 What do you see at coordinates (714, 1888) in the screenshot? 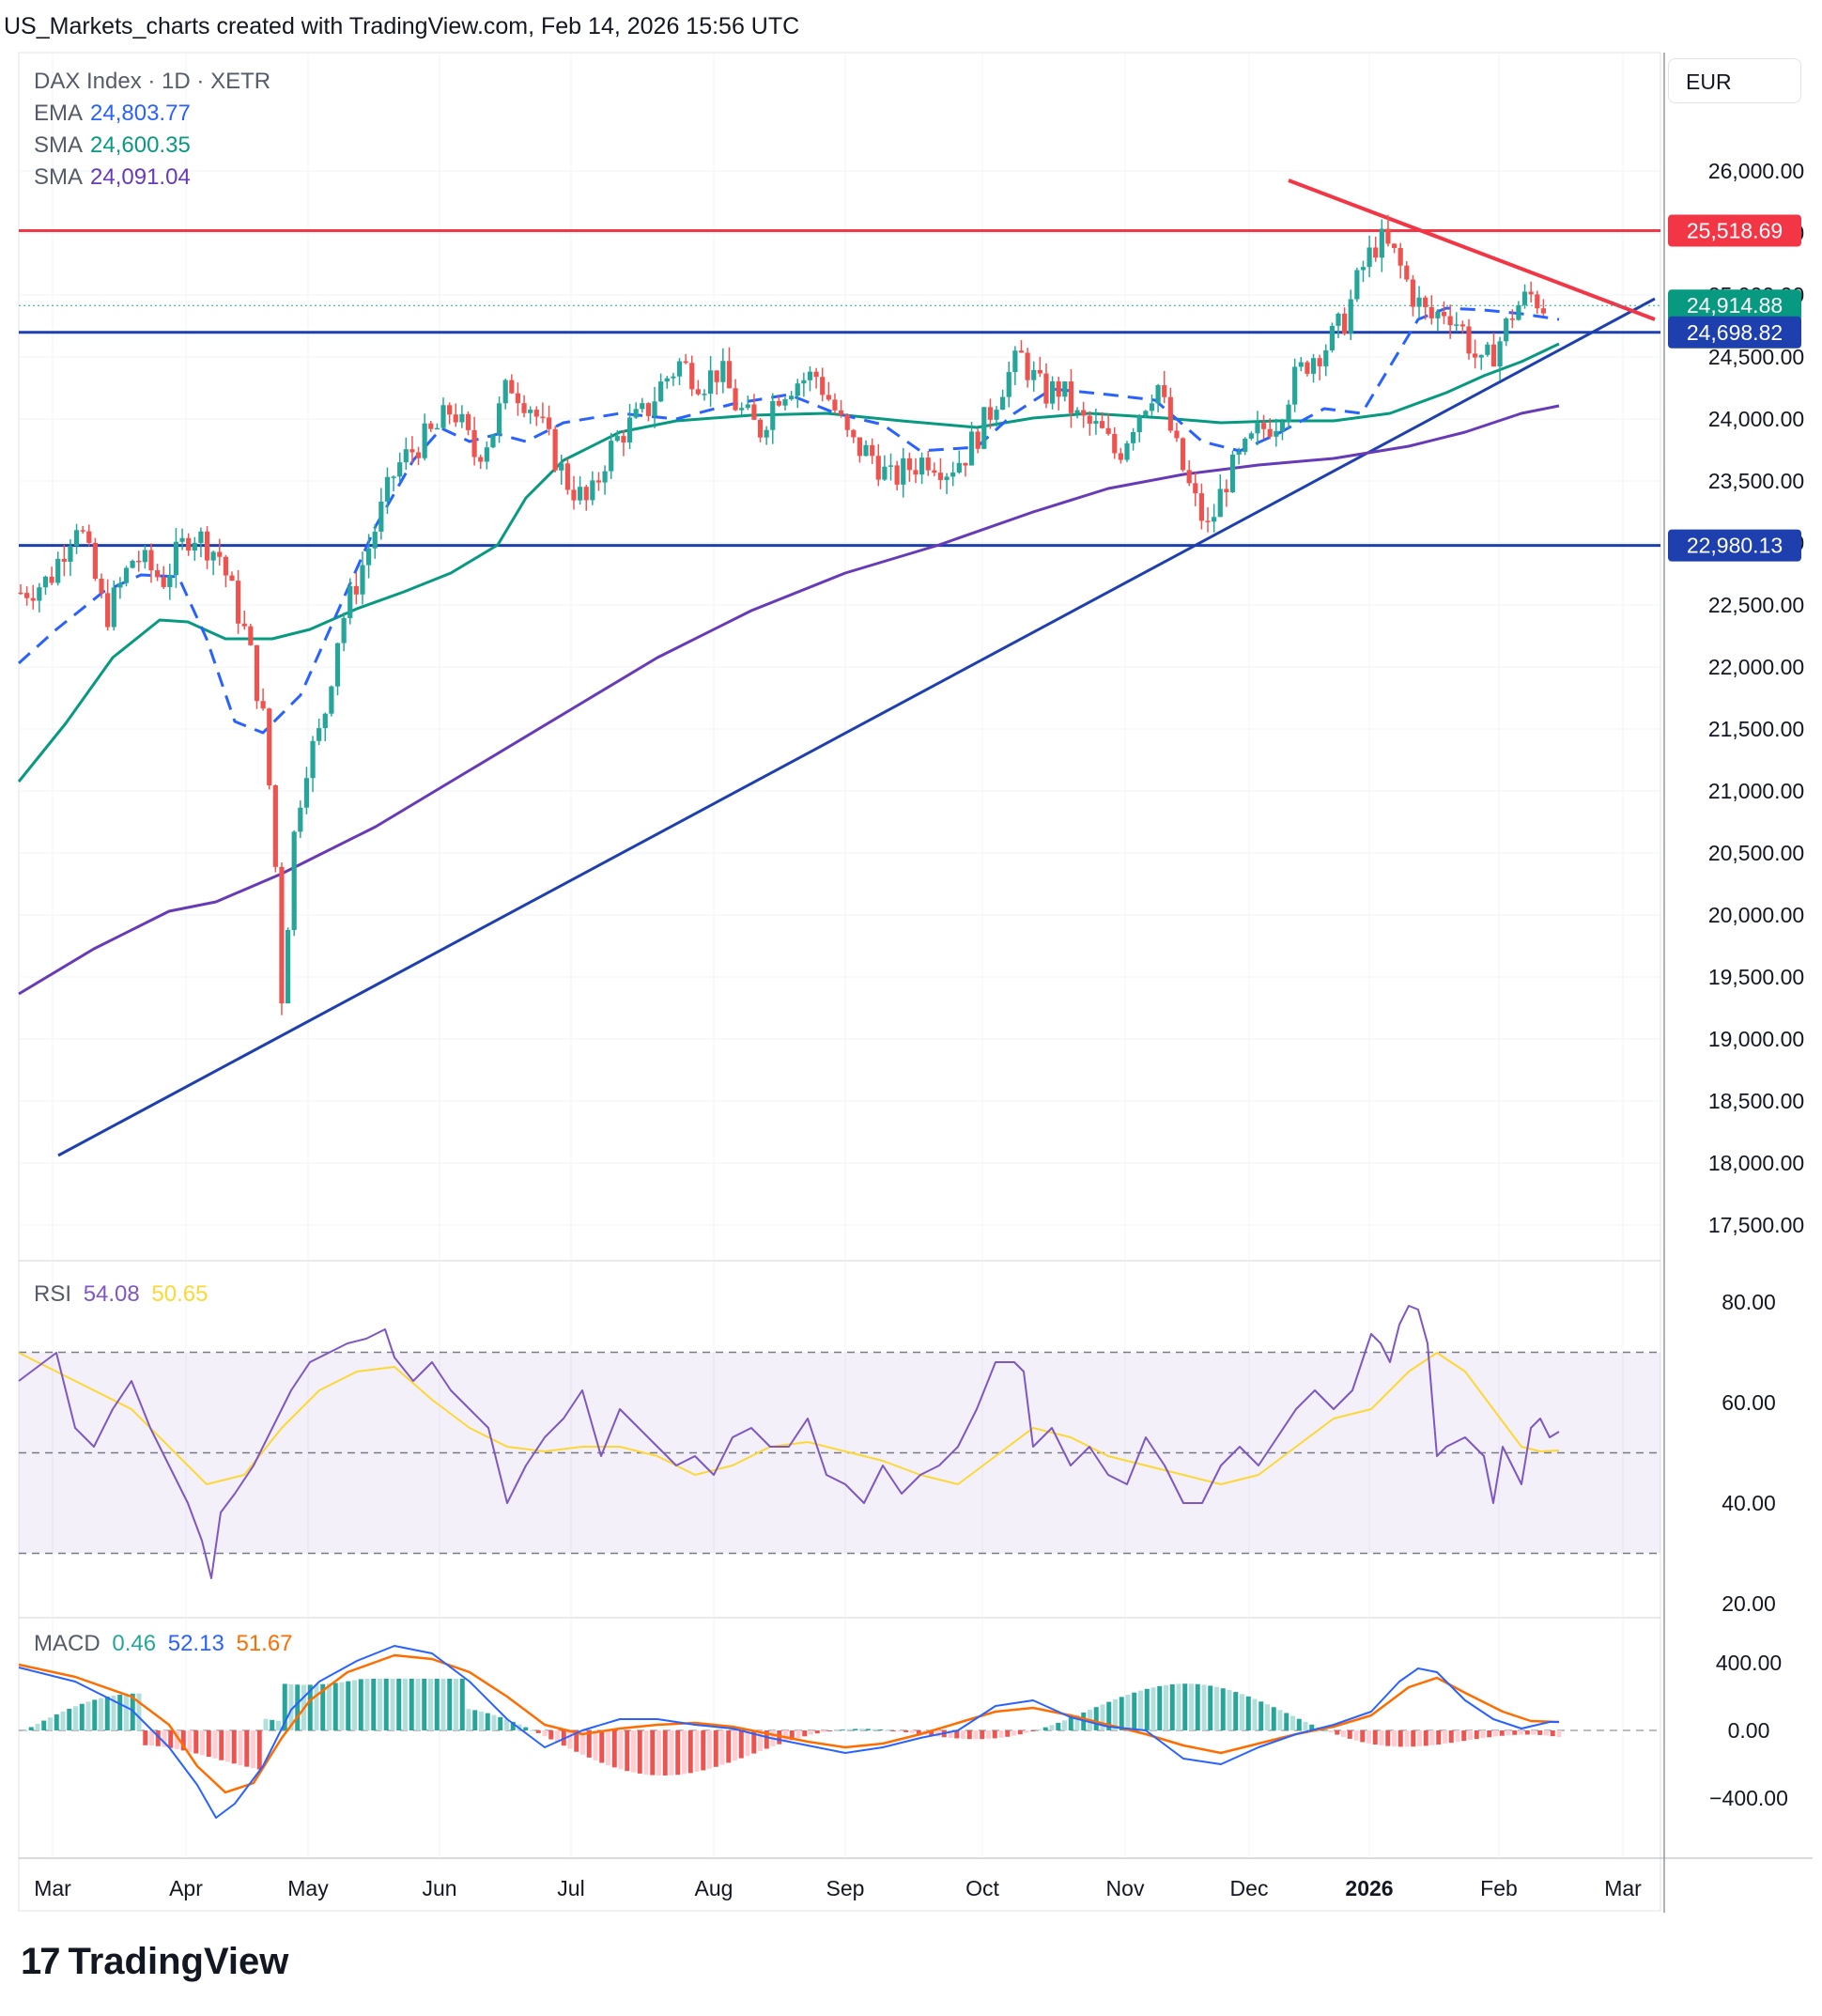
I see `month-tick-label: Aug` at bounding box center [714, 1888].